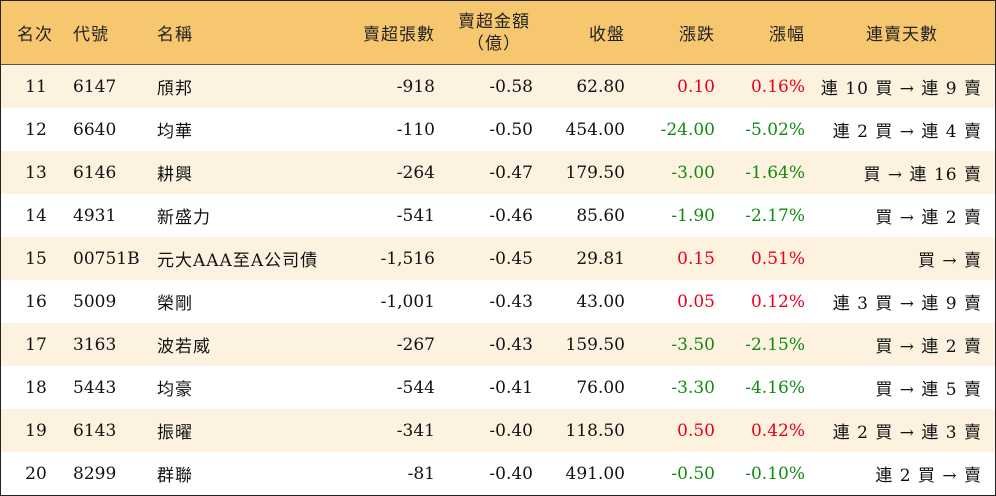  I want to click on row-change: 0.15, so click(696, 258).